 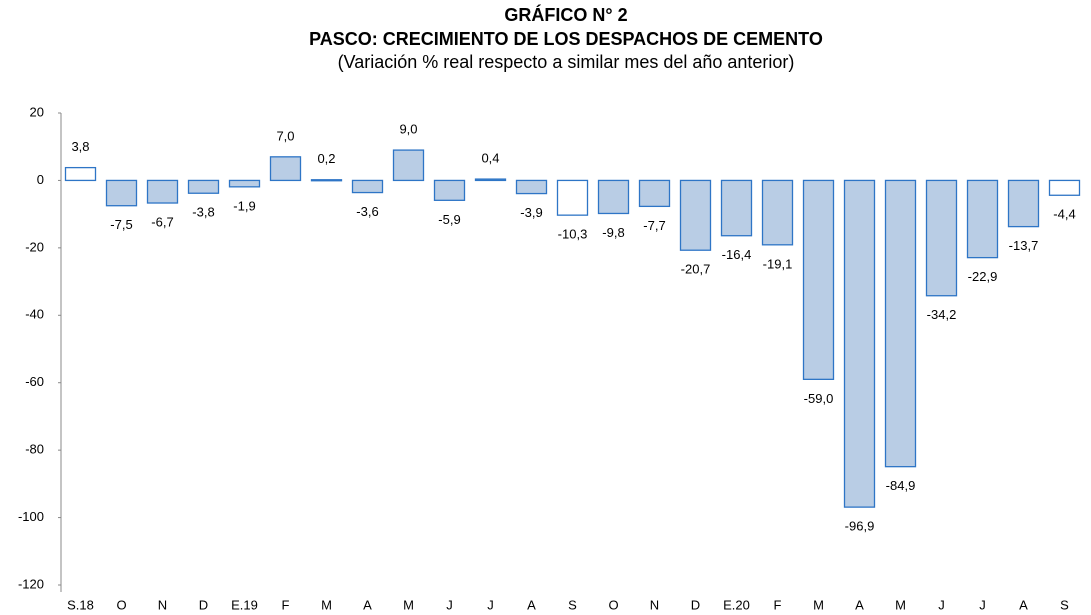 I want to click on data-label: -9,8, so click(x=613, y=232).